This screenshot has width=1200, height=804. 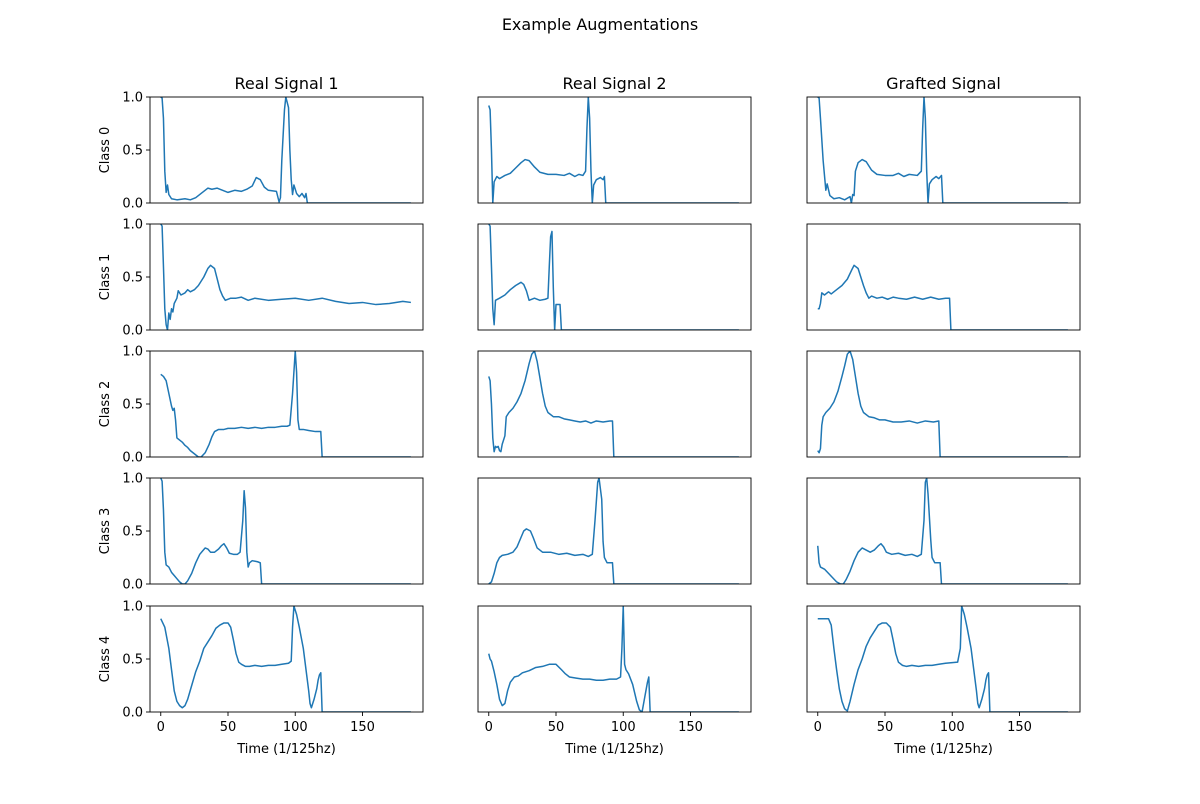 I want to click on subplot-r3-c1, so click(x=614, y=531).